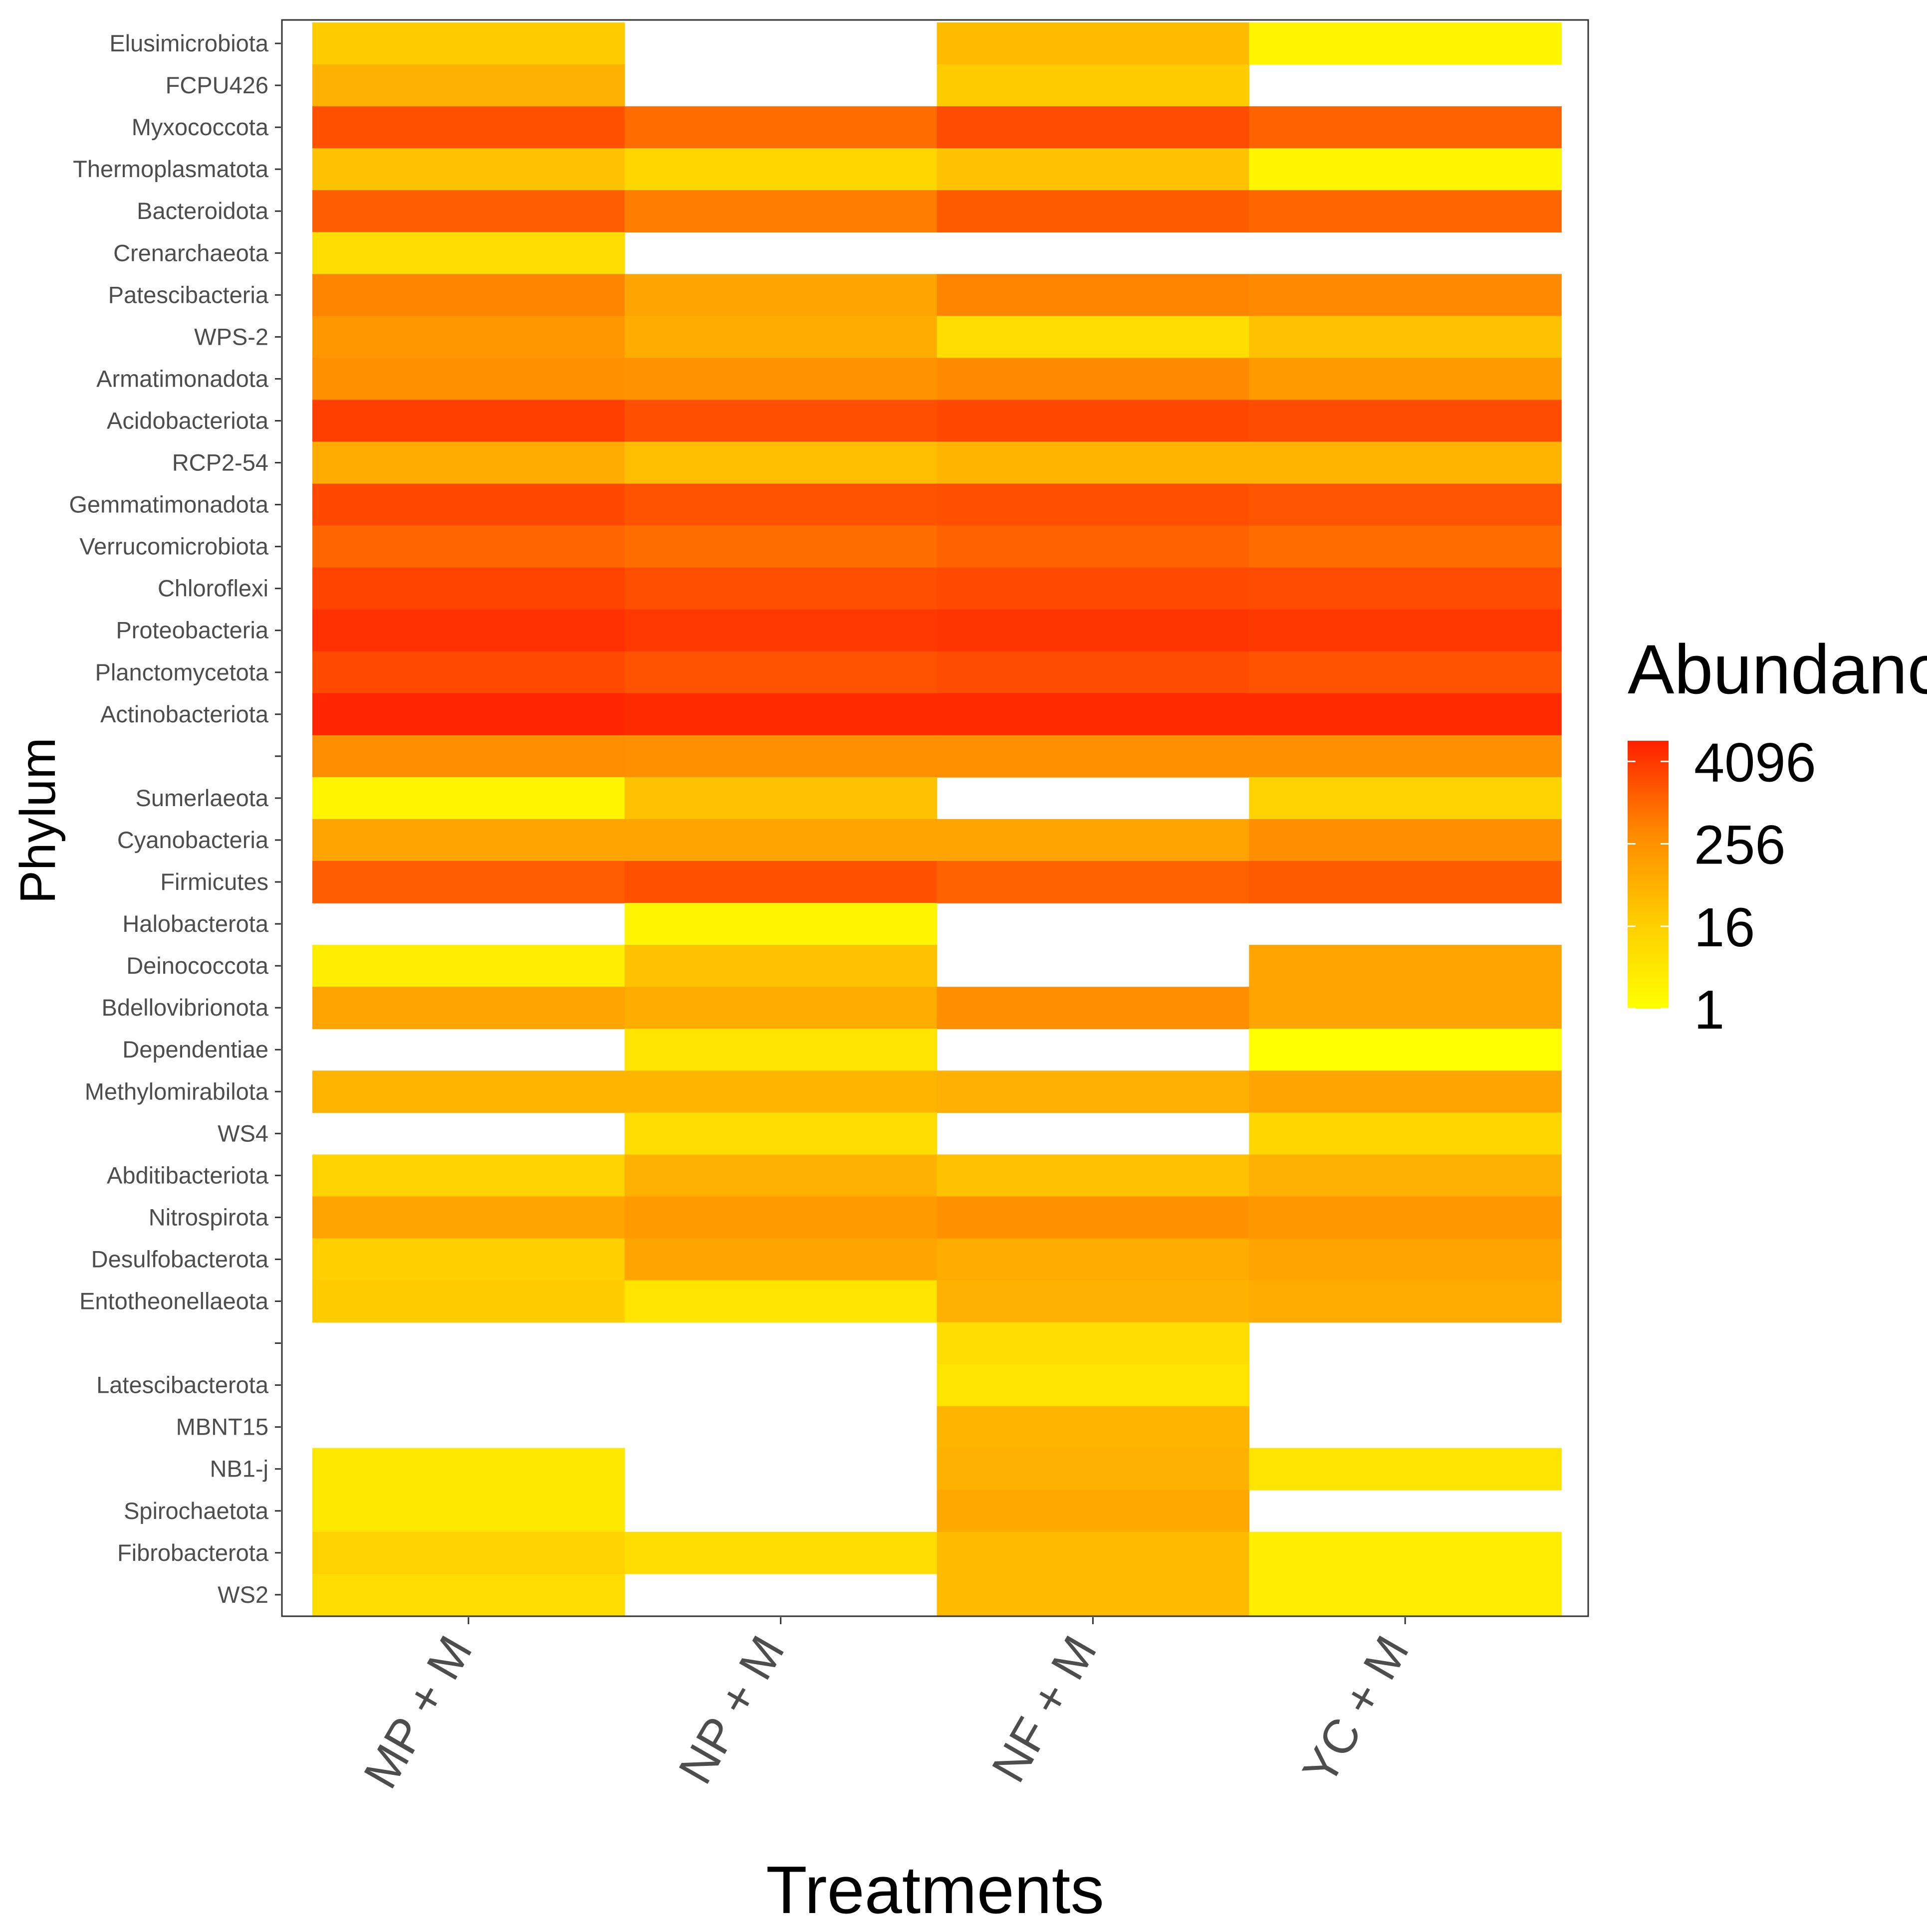 This screenshot has height=1932, width=1927. Describe the element at coordinates (188, 294) in the screenshot. I see `y-tick-label: Patescibacteria` at that location.